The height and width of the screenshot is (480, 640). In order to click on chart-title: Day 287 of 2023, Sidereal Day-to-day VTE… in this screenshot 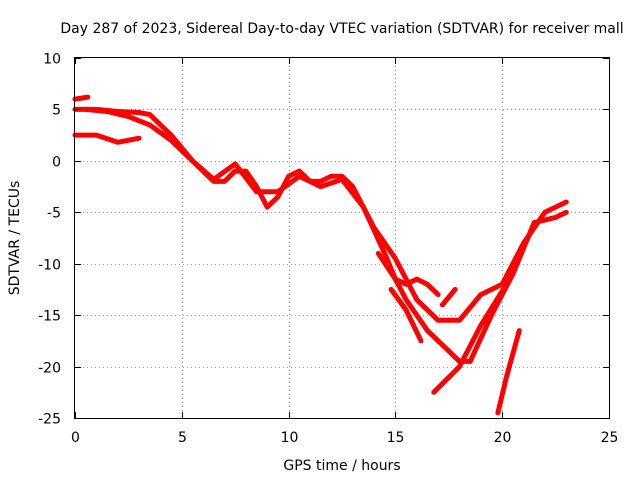, I will do `click(341, 29)`.